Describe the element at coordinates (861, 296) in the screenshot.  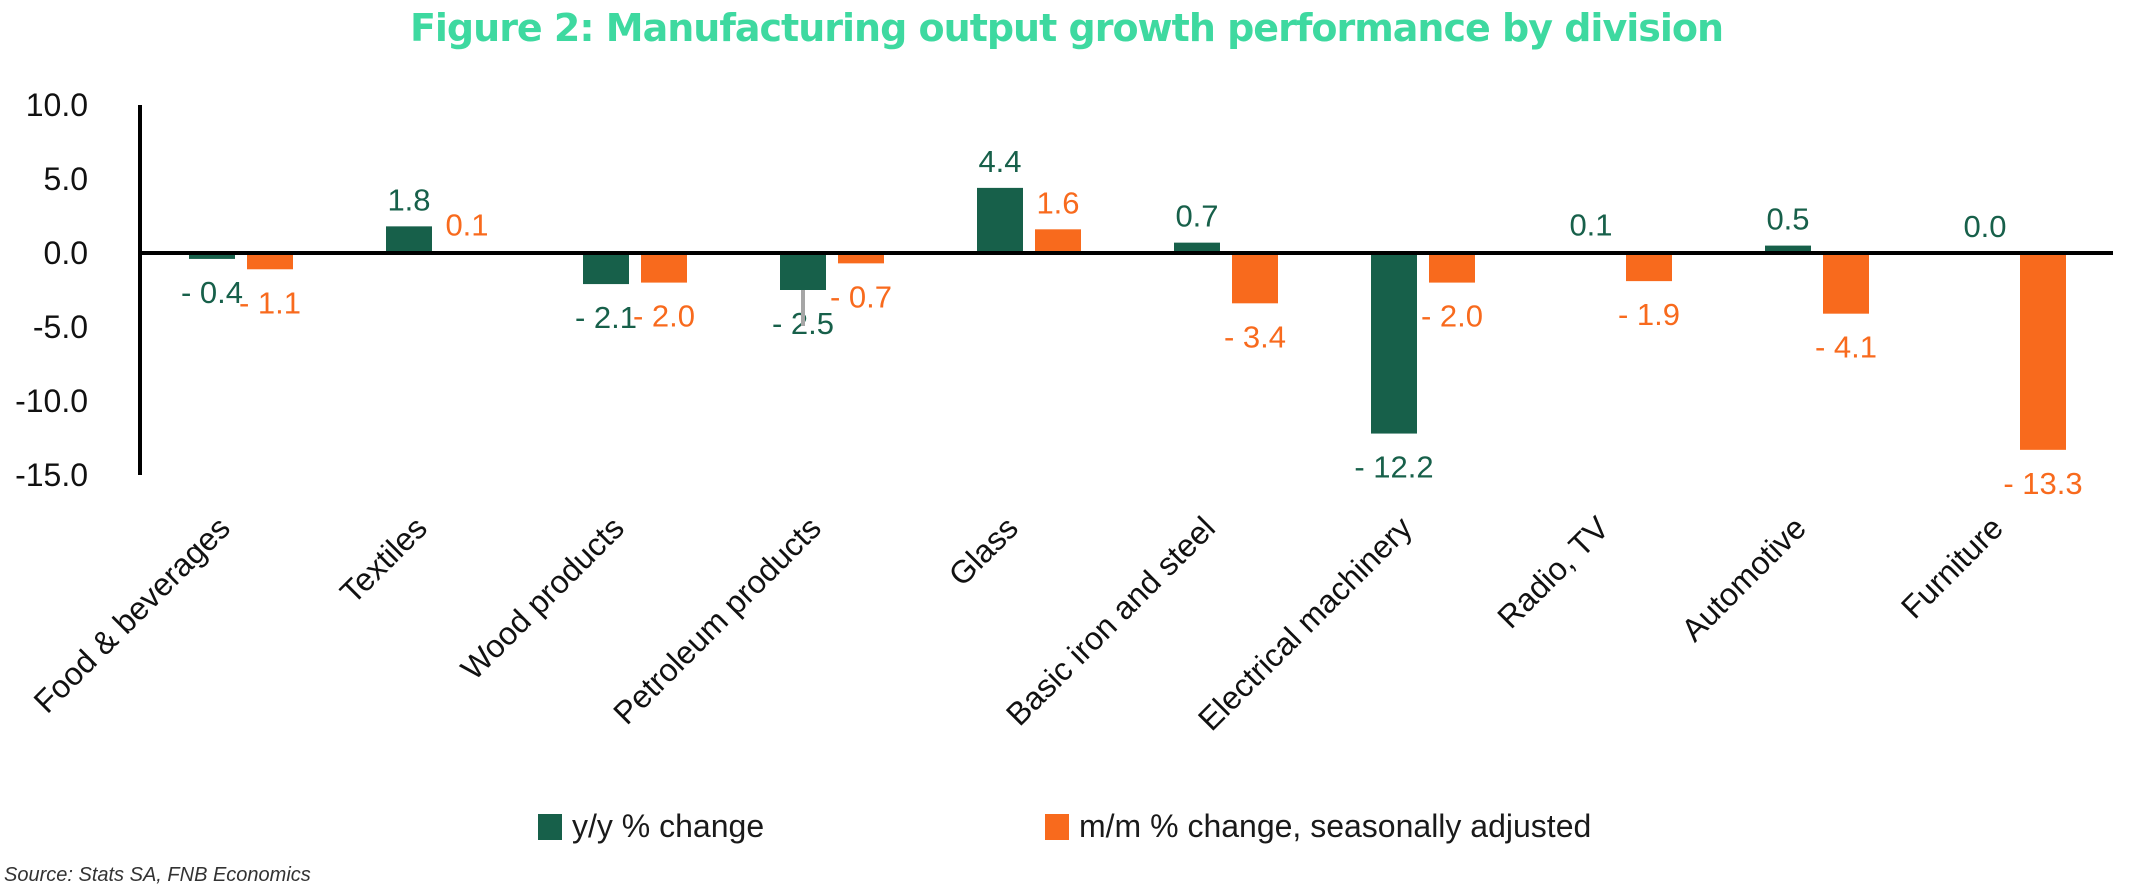
I see `data-label-mm-3: - 0.7` at that location.